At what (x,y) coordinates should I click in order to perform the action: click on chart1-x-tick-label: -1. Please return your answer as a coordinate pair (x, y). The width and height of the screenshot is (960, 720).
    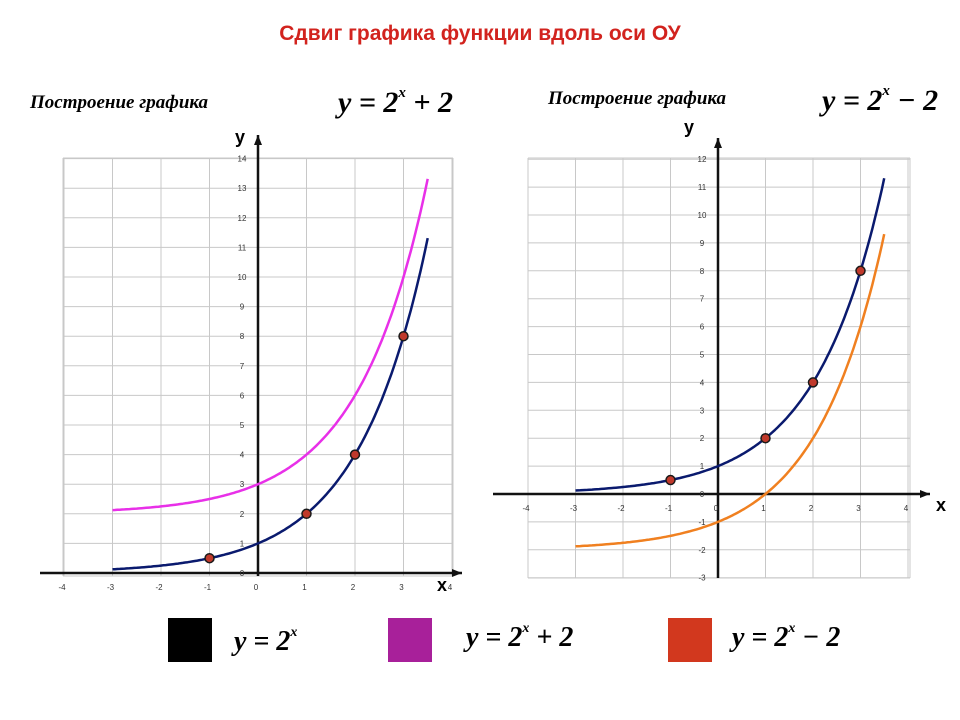
    Looking at the image, I should click on (208, 587).